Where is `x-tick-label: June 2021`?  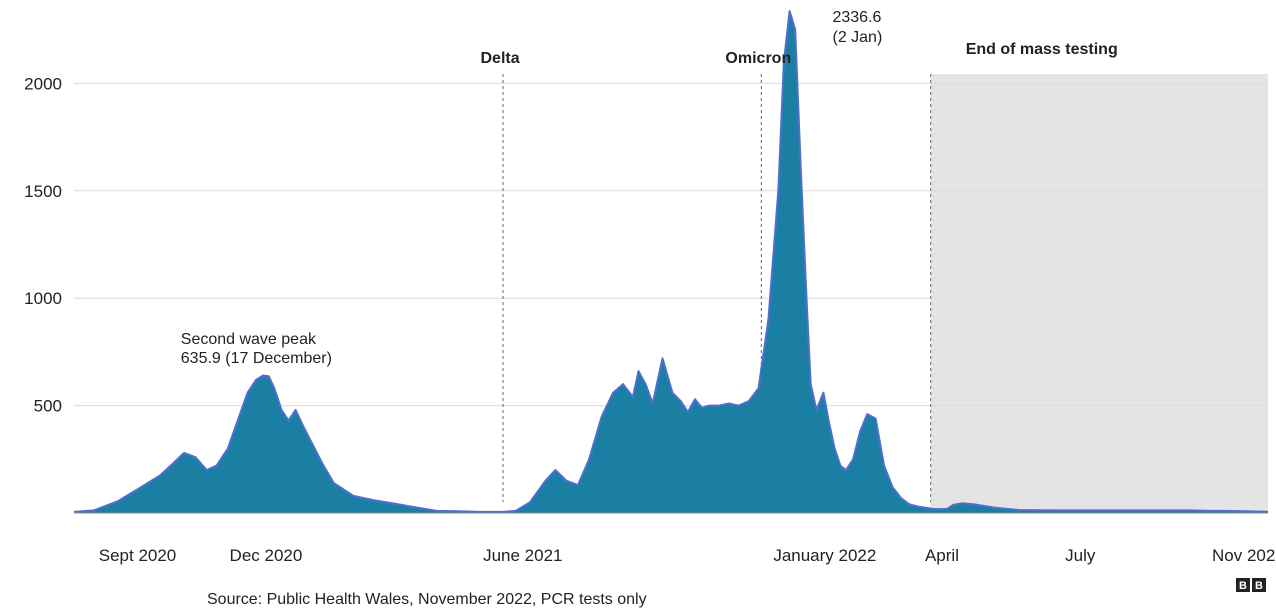
x-tick-label: June 2021 is located at coordinates (522, 555).